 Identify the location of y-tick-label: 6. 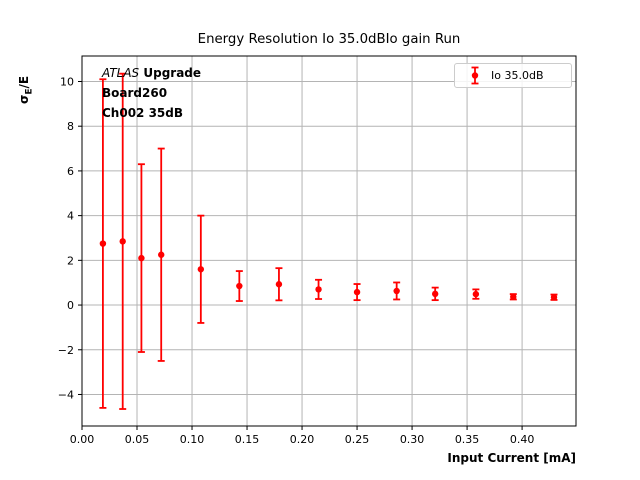
(70, 171).